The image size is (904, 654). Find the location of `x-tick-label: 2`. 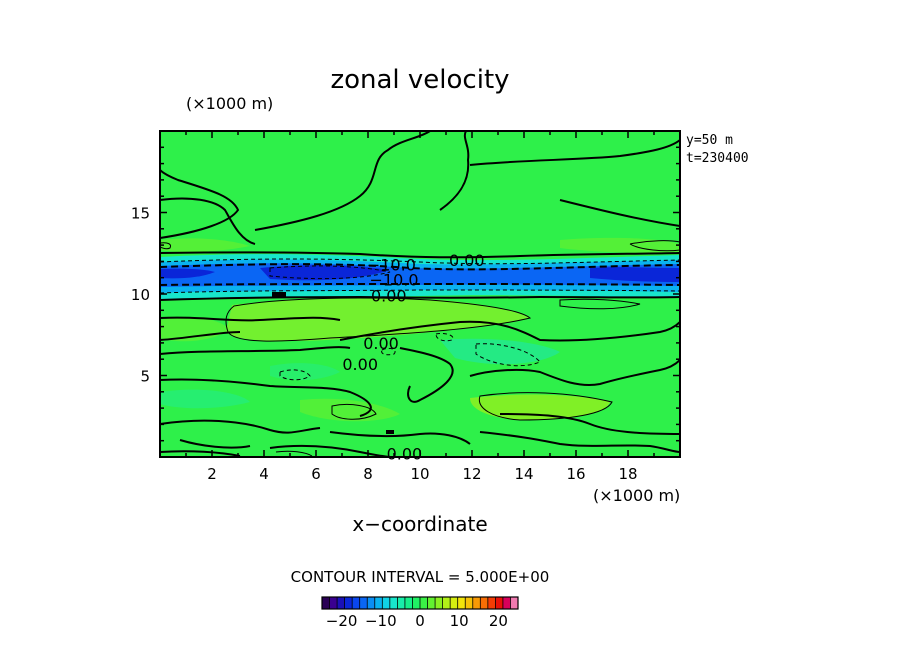

x-tick-label: 2 is located at coordinates (212, 474).